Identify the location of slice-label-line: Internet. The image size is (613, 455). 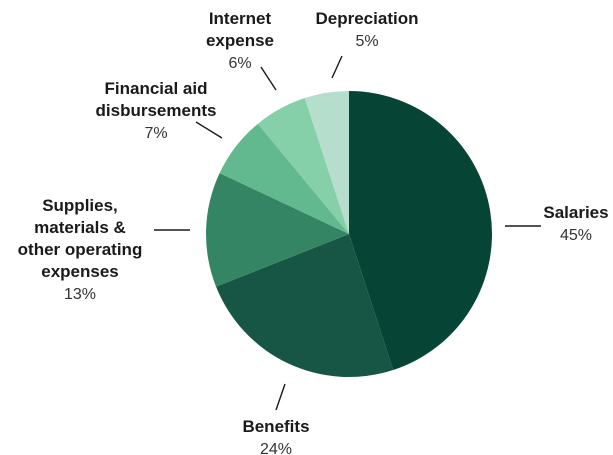
(240, 18).